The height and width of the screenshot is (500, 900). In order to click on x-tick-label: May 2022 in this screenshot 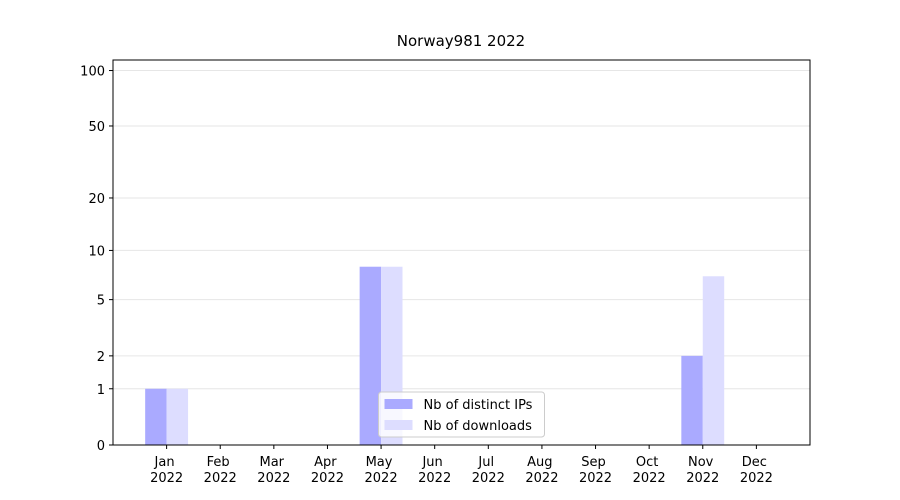, I will do `click(381, 470)`.